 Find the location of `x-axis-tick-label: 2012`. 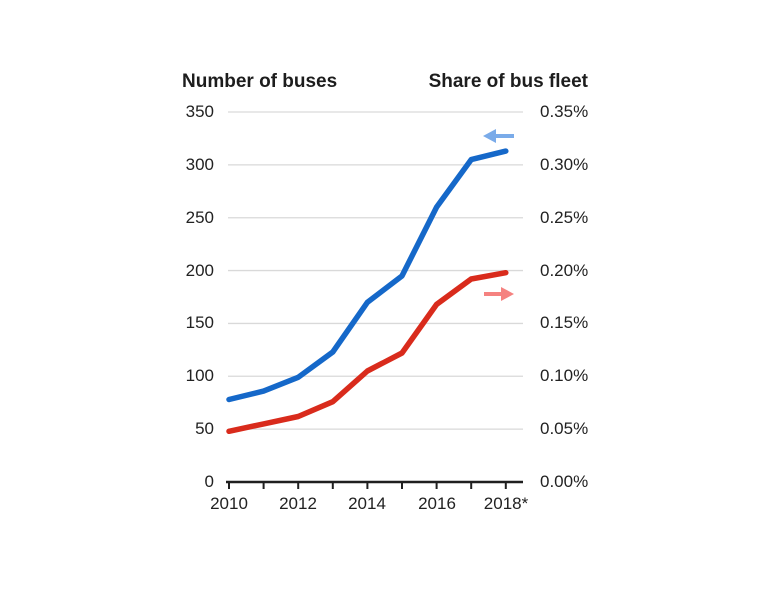

x-axis-tick-label: 2012 is located at coordinates (298, 503).